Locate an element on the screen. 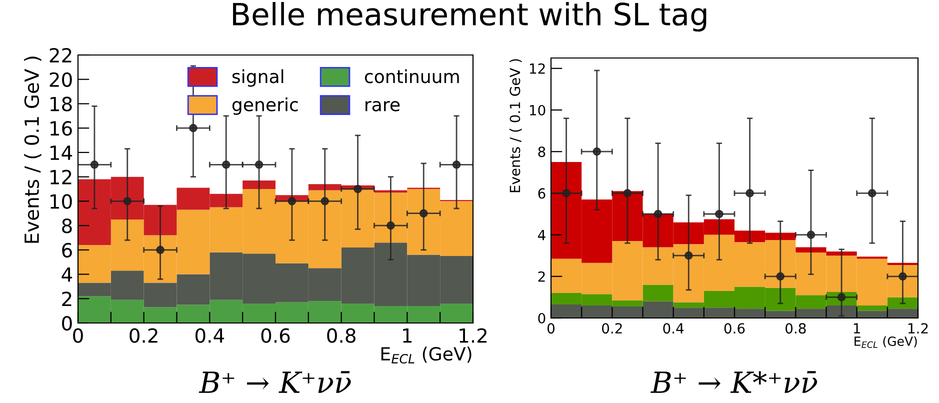 This screenshot has width=939, height=403. text: B⁺ → K⁺νν̄ is located at coordinates (274, 382).